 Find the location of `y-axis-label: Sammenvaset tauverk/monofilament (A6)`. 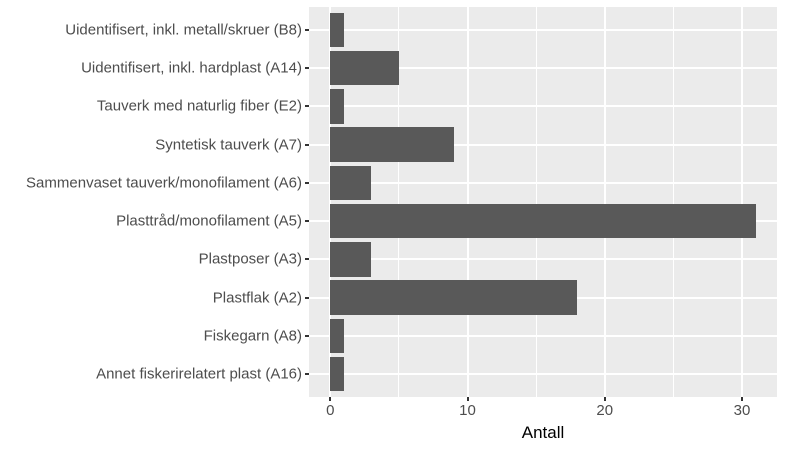

y-axis-label: Sammenvaset tauverk/monofilament (A6) is located at coordinates (164, 183).